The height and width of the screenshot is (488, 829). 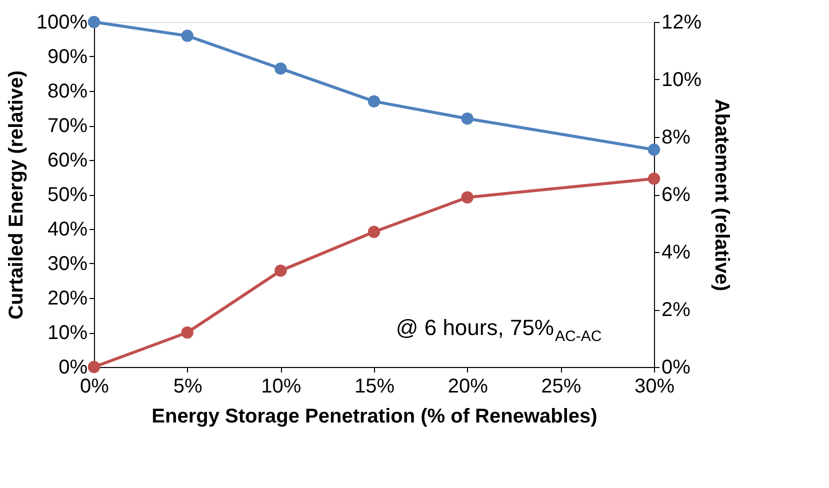 I want to click on y-tick-label: 90%, so click(x=67, y=57).